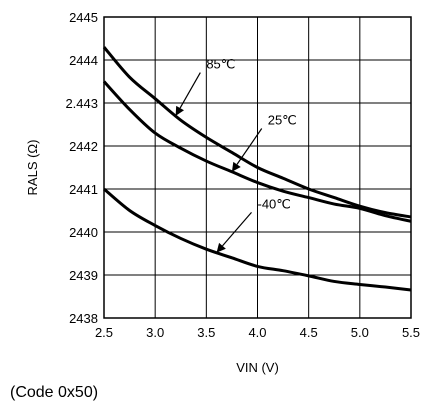 This screenshot has height=411, width=425. I want to click on annotation-label: 25℃, so click(282, 120).